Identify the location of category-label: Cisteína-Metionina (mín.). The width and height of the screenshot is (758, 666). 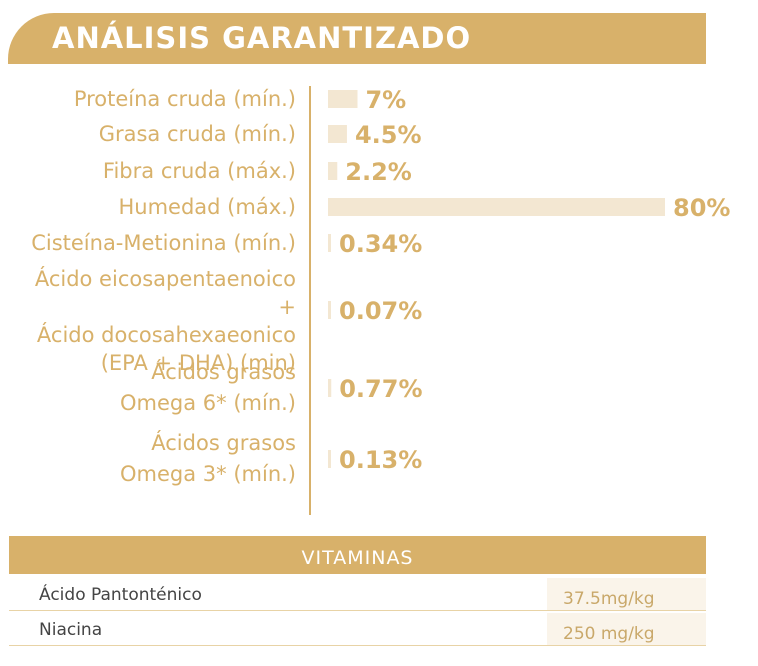
(163, 243).